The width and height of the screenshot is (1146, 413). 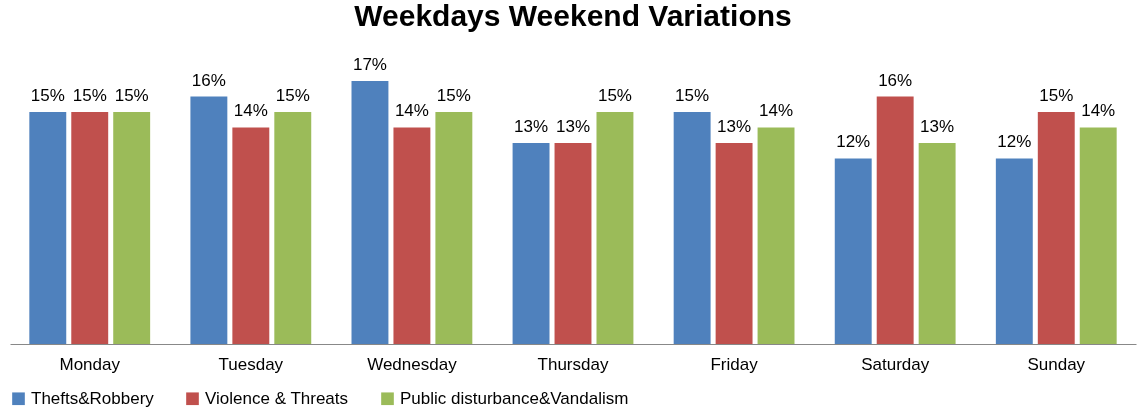 I want to click on x-tick-label: Monday, so click(x=90, y=364).